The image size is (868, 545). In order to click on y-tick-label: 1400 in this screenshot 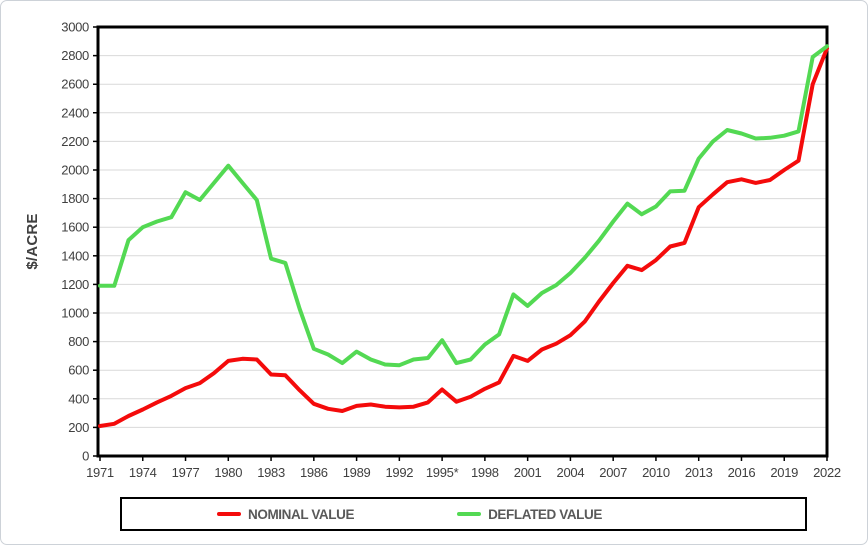, I will do `click(75, 255)`.